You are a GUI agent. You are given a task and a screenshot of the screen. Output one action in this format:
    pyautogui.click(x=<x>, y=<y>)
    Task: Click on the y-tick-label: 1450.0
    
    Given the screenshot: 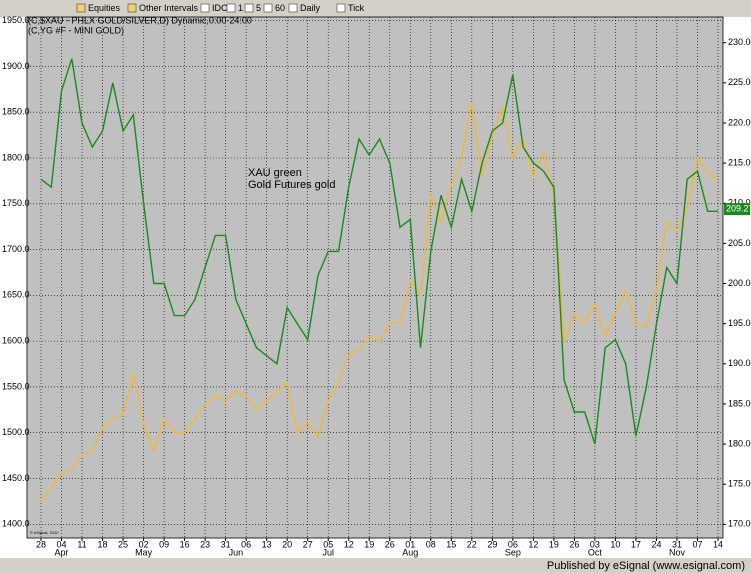 What is the action you would take?
    pyautogui.click(x=16, y=478)
    